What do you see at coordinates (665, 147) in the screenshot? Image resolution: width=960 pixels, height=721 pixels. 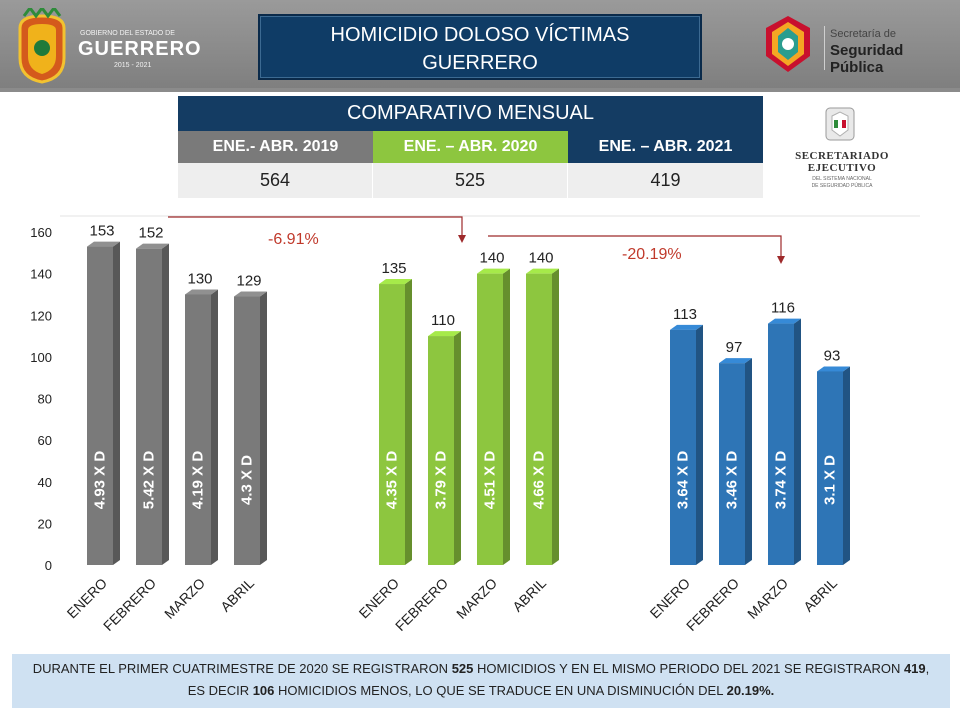 I see `period-2021-label: ENE. – ABR. 2021` at bounding box center [665, 147].